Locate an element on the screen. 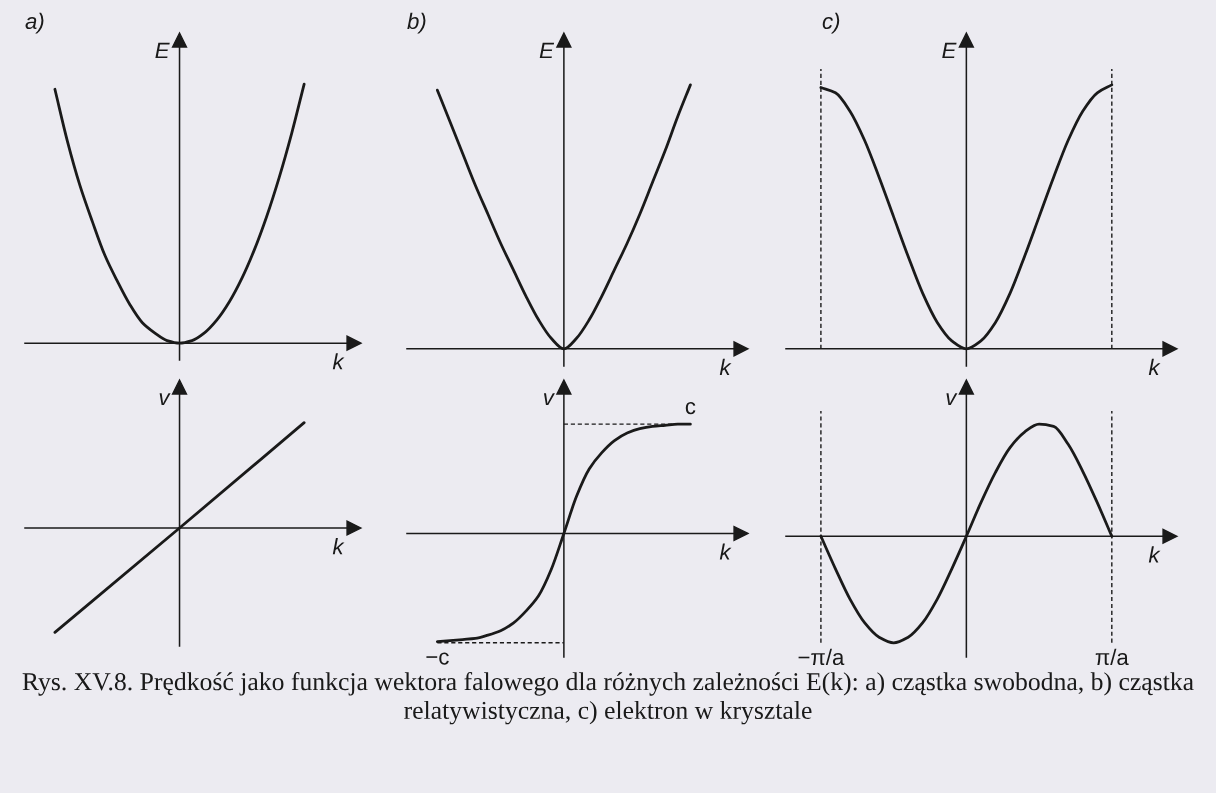  x-tick-label: π/a is located at coordinates (1112, 657).